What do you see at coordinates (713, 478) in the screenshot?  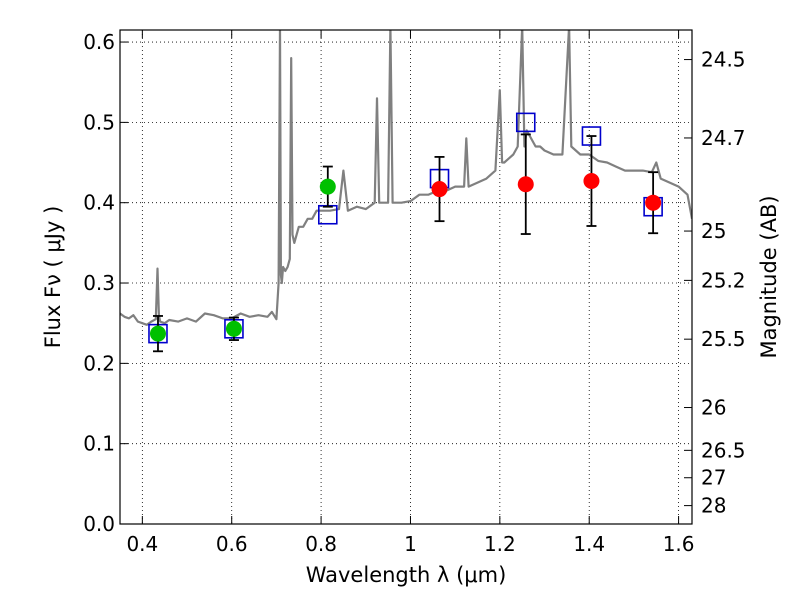 I see `mag-tick-label: 27` at bounding box center [713, 478].